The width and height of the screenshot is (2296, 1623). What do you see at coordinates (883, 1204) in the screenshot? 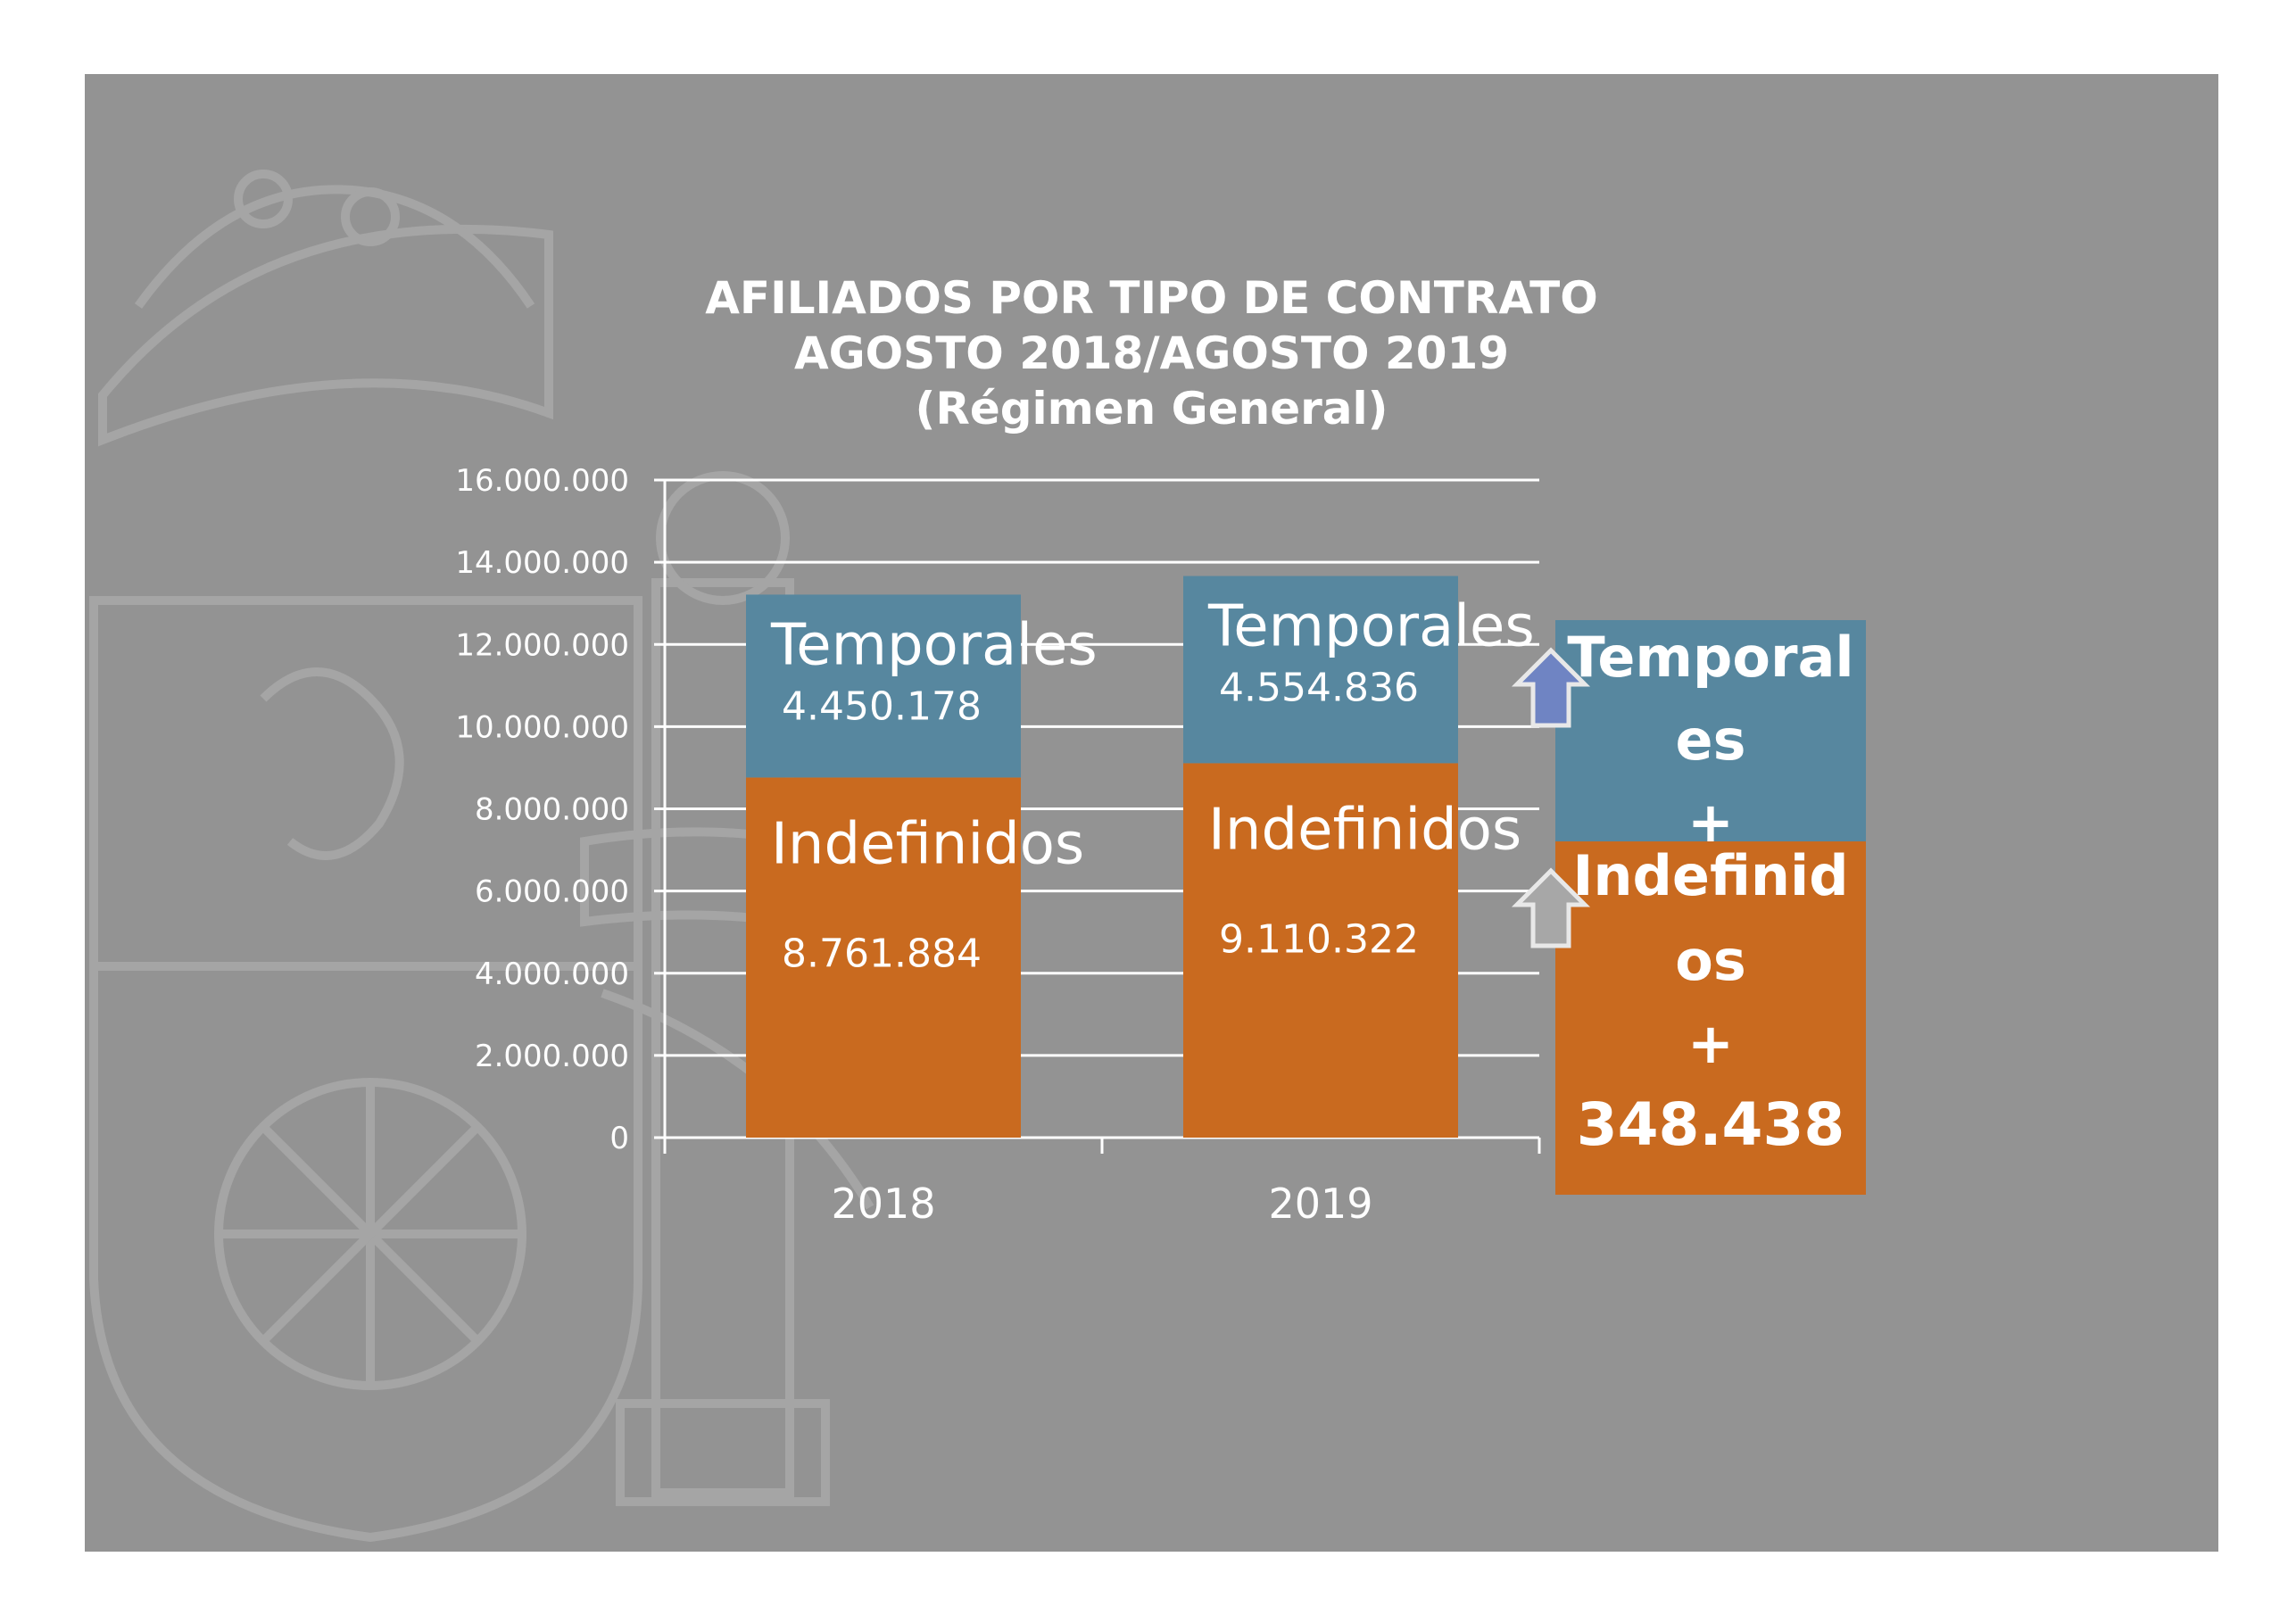
I see `x-tick-label: 2018` at bounding box center [883, 1204].